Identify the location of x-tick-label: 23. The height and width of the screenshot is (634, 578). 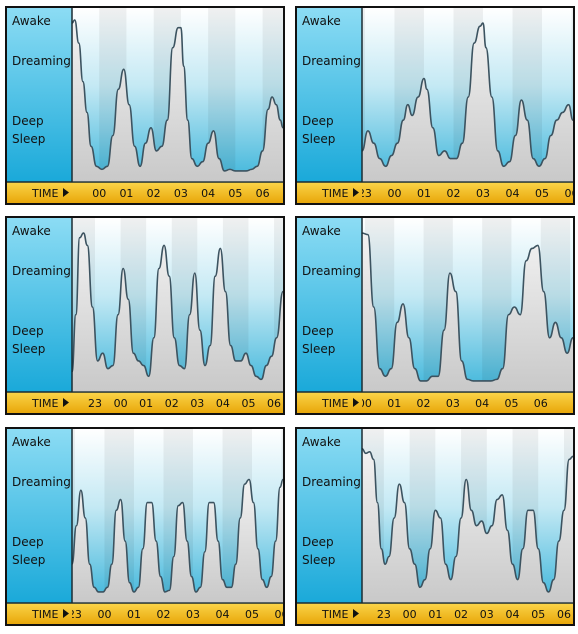
(75, 614).